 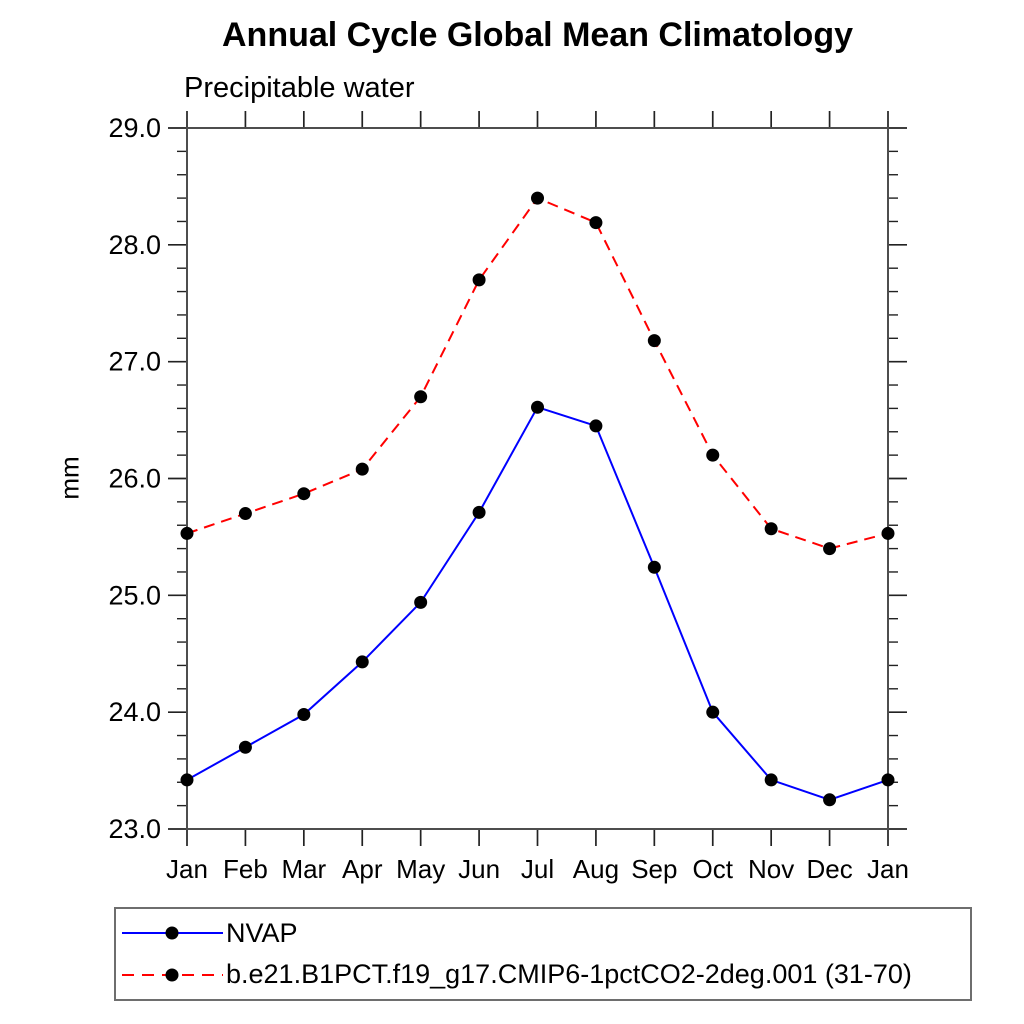 What do you see at coordinates (262, 932) in the screenshot?
I see `legend-label-nvap: NVAP` at bounding box center [262, 932].